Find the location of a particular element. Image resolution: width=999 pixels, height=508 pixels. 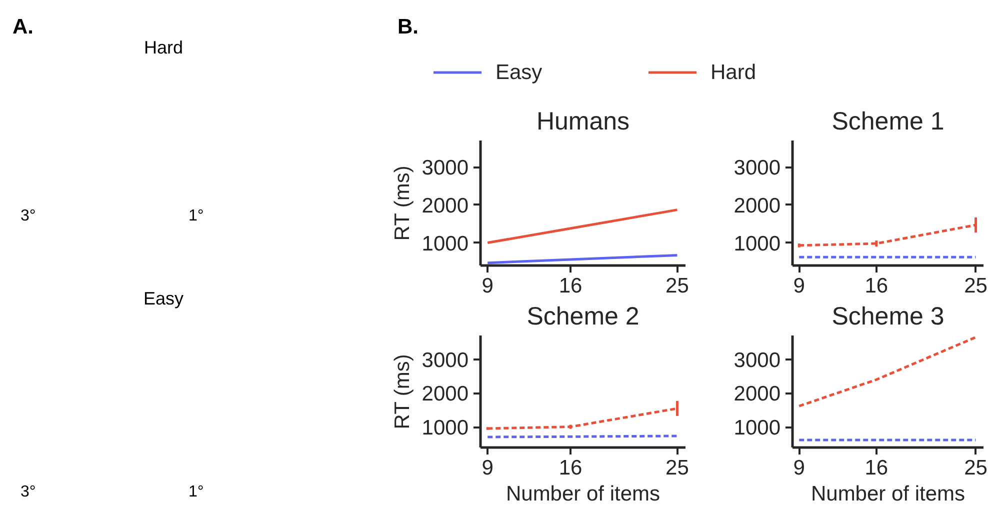

chart-title: Scheme 1 is located at coordinates (888, 122).